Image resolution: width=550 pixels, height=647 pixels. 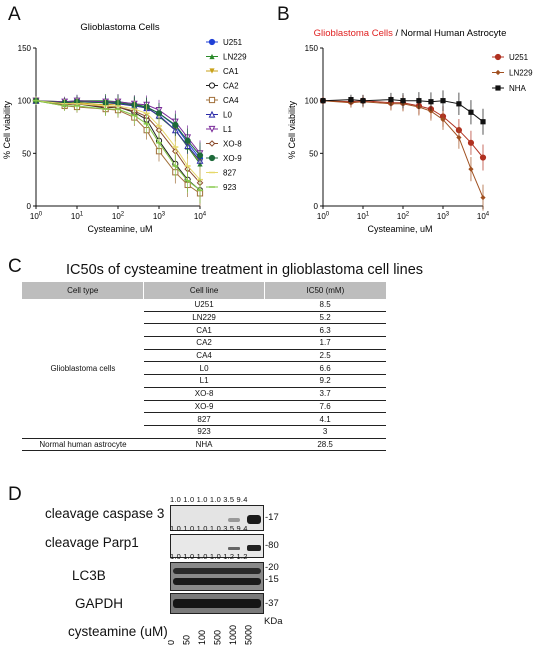 What do you see at coordinates (209, 499) in the screenshot?
I see `quant-row-caspase3: 1.0 1.0 1.0 1.0 3.5 9.4` at bounding box center [209, 499].